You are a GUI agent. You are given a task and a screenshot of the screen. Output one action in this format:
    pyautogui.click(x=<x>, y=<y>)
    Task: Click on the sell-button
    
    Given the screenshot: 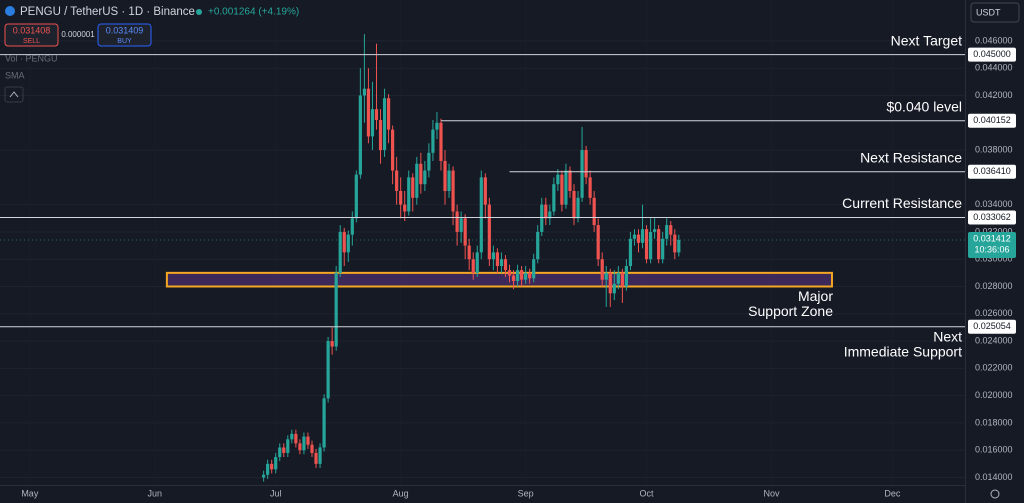 What is the action you would take?
    pyautogui.click(x=31, y=35)
    